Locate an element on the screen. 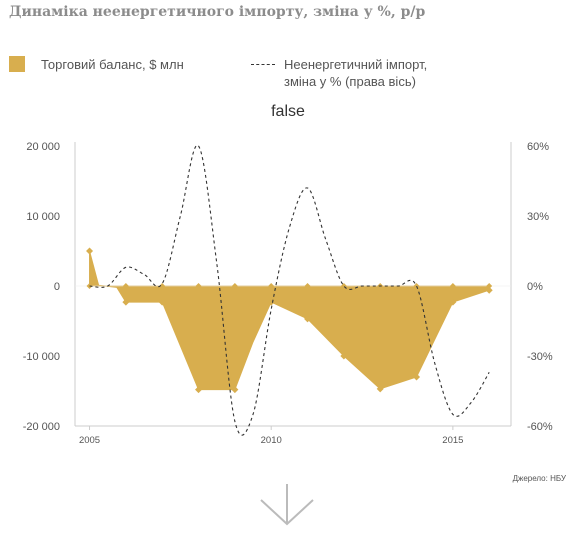 This screenshot has width=576, height=535. source-note: Джерело: НБУ is located at coordinates (539, 478).